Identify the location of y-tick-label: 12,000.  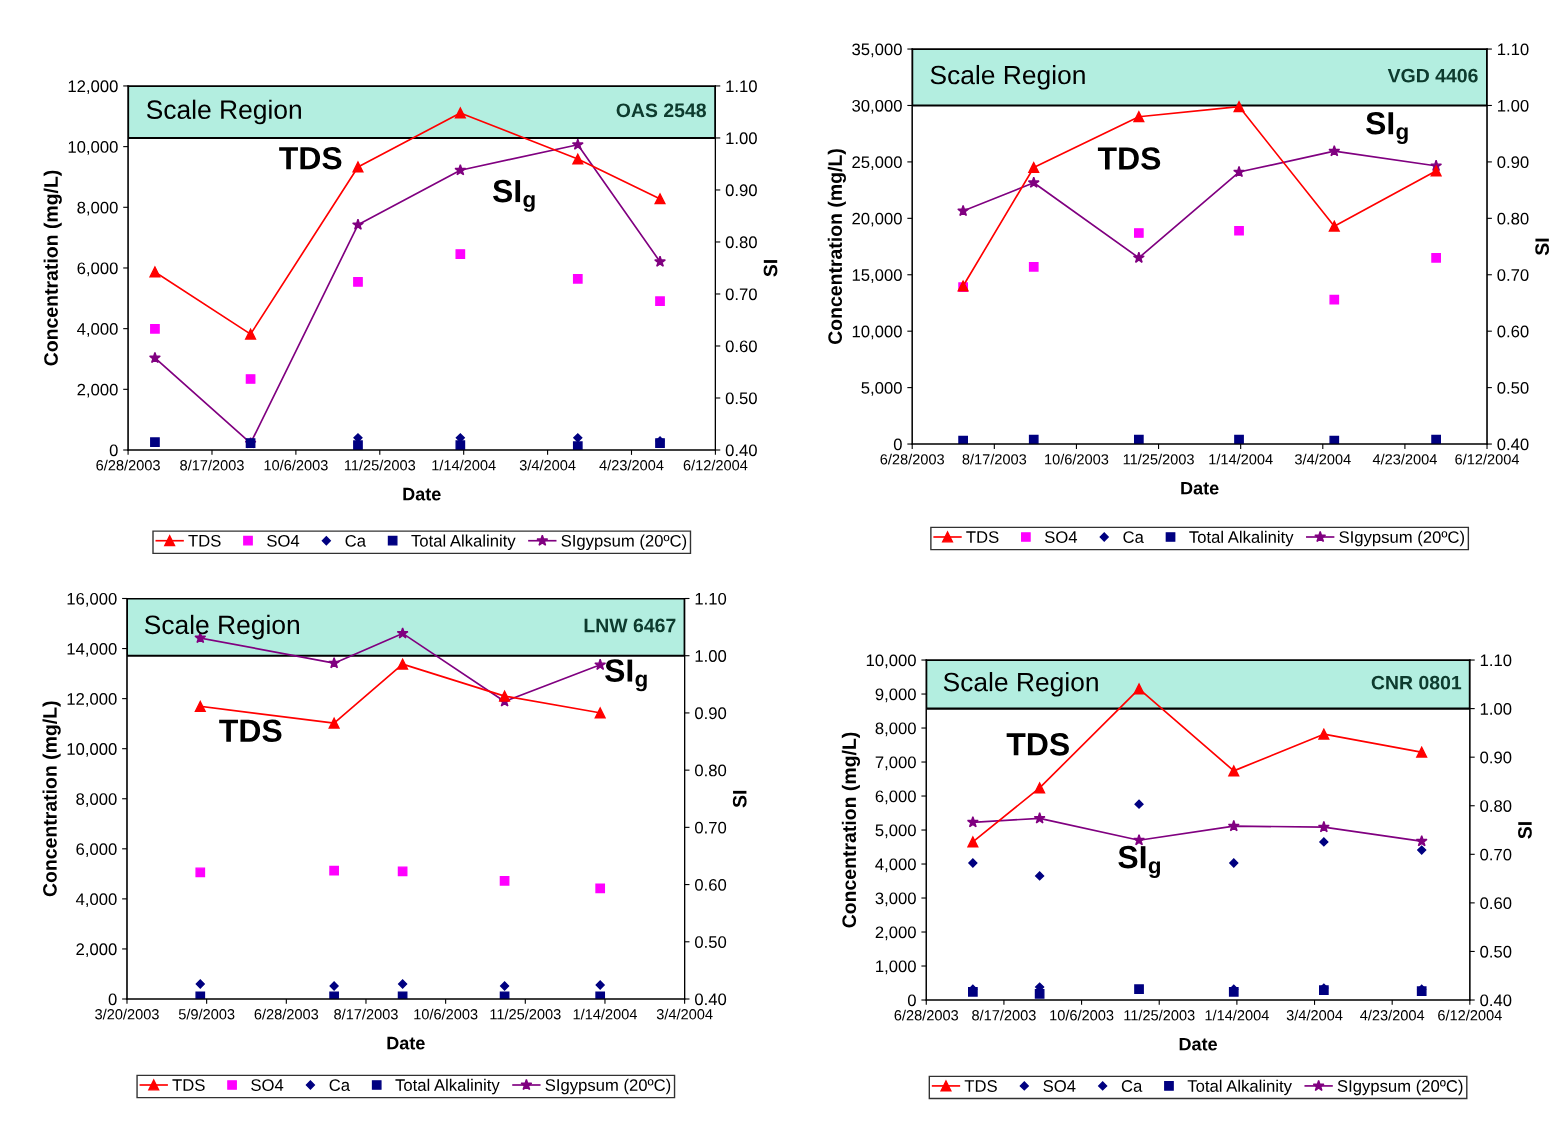
(92, 700).